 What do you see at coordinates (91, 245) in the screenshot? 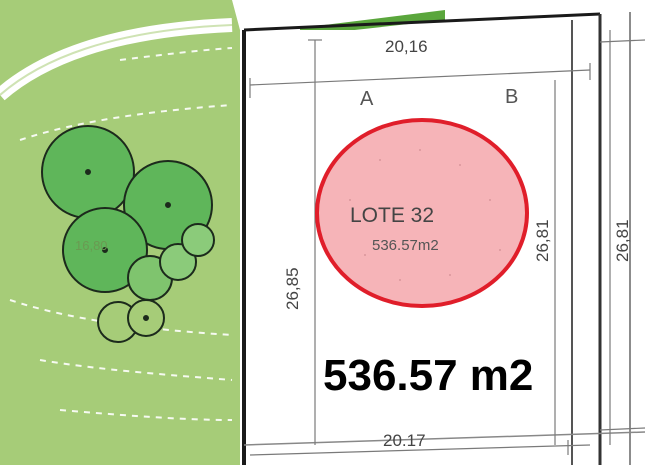
I see `green-area-label: 16,80` at bounding box center [91, 245].